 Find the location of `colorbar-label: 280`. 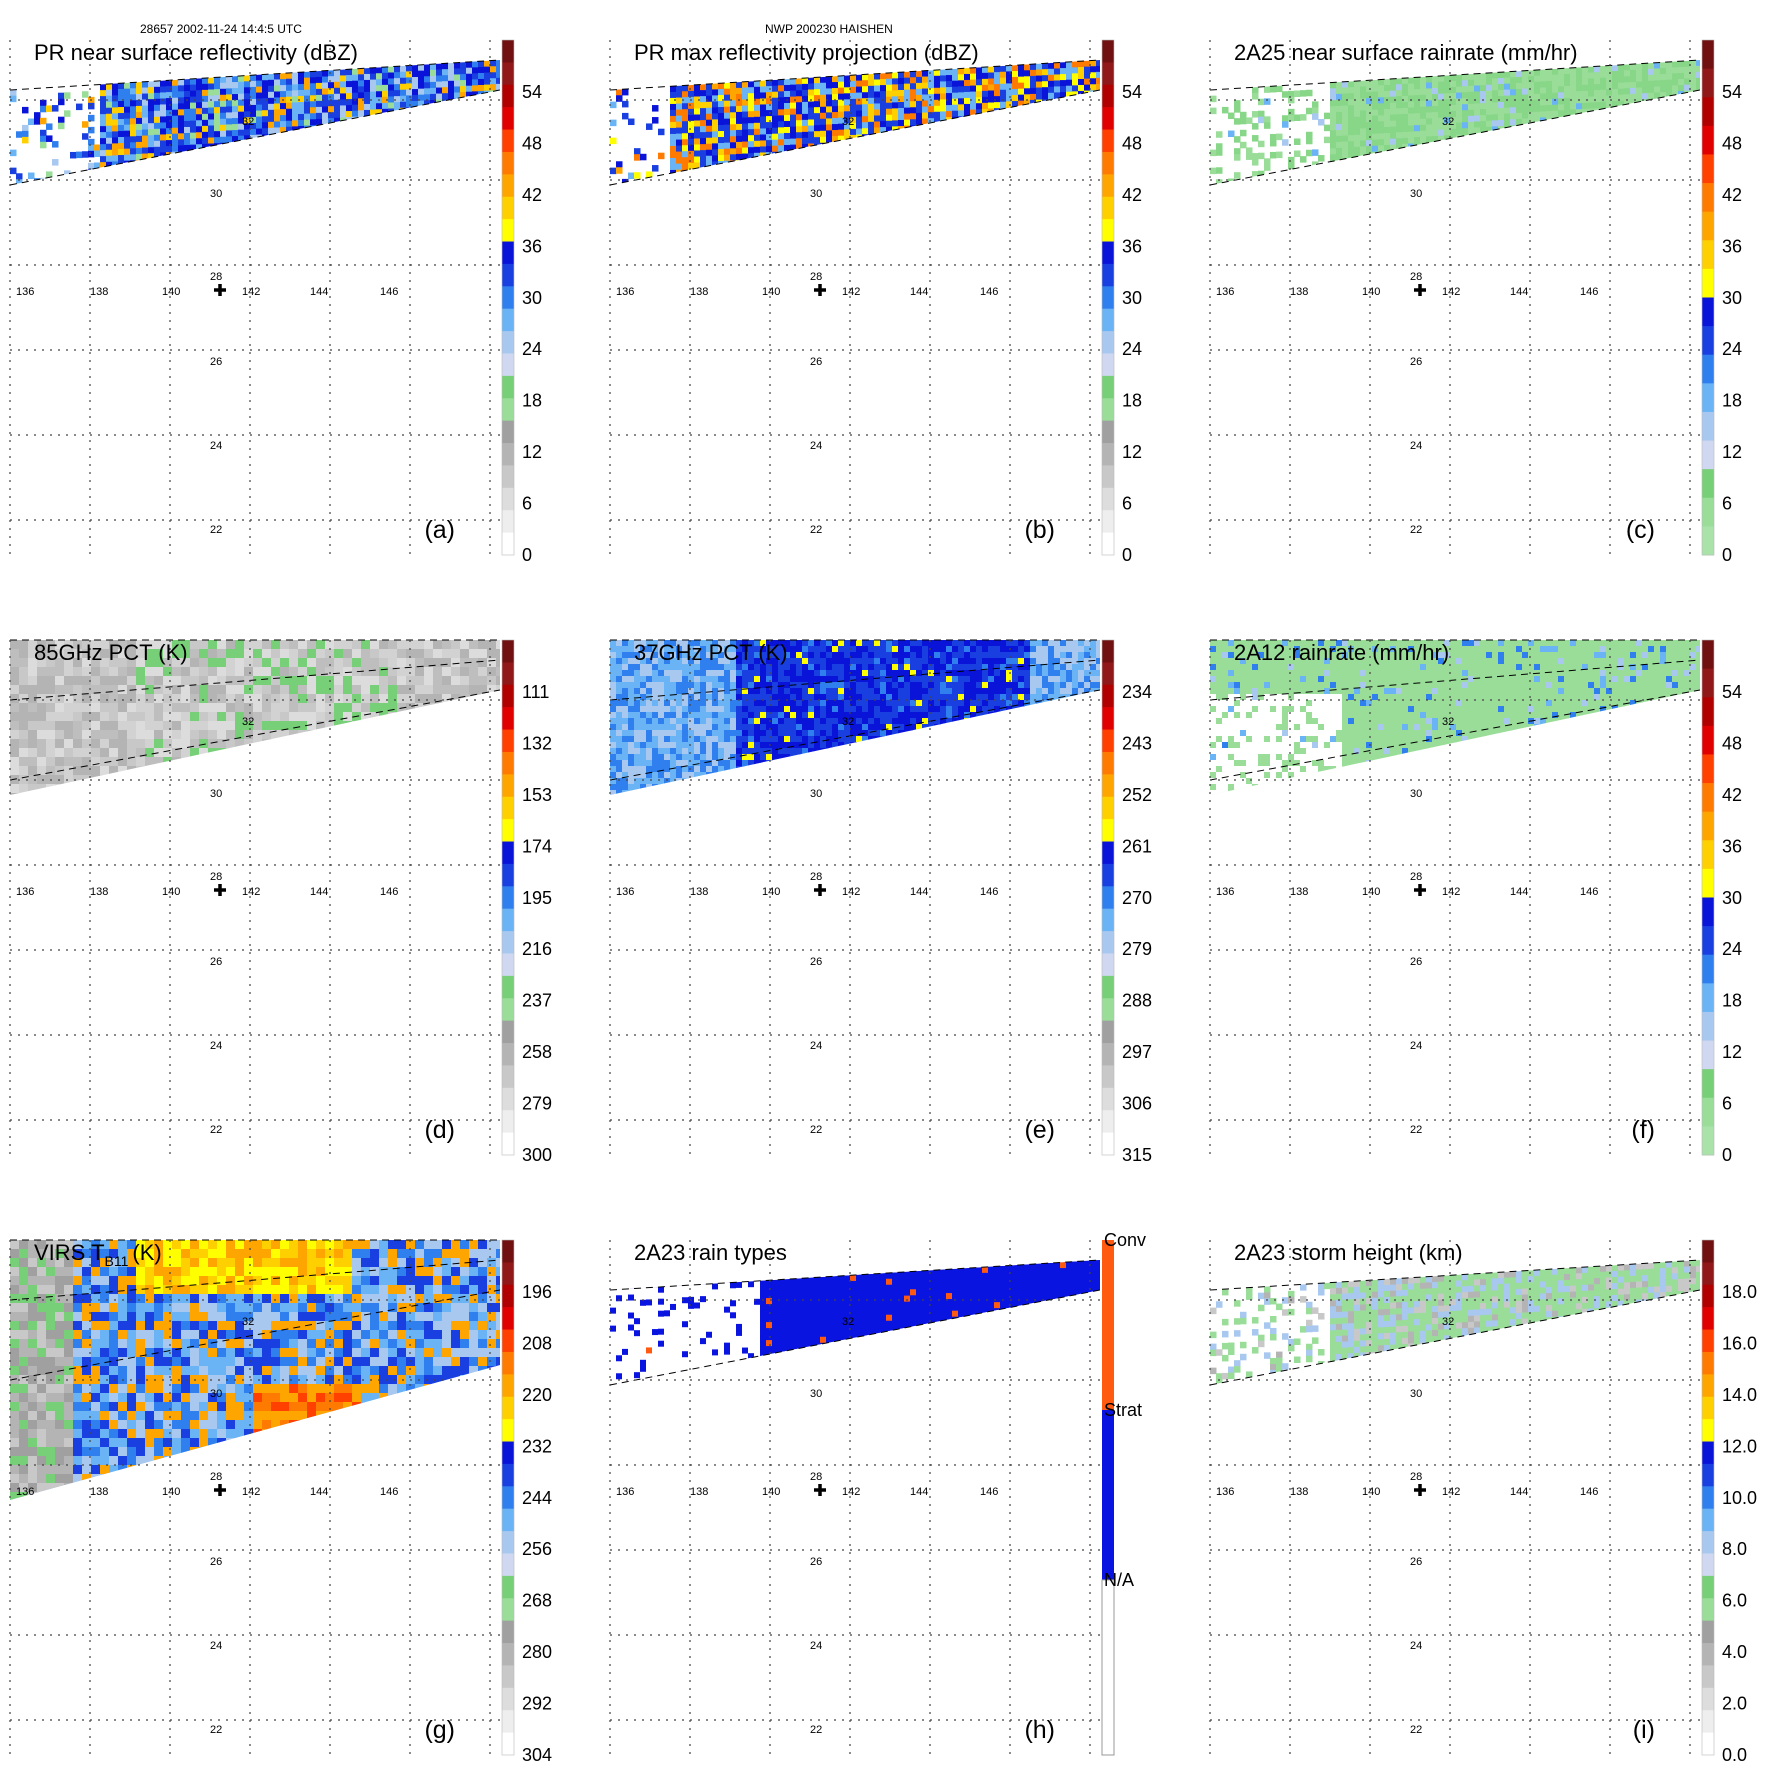

colorbar-label: 280 is located at coordinates (537, 1652).